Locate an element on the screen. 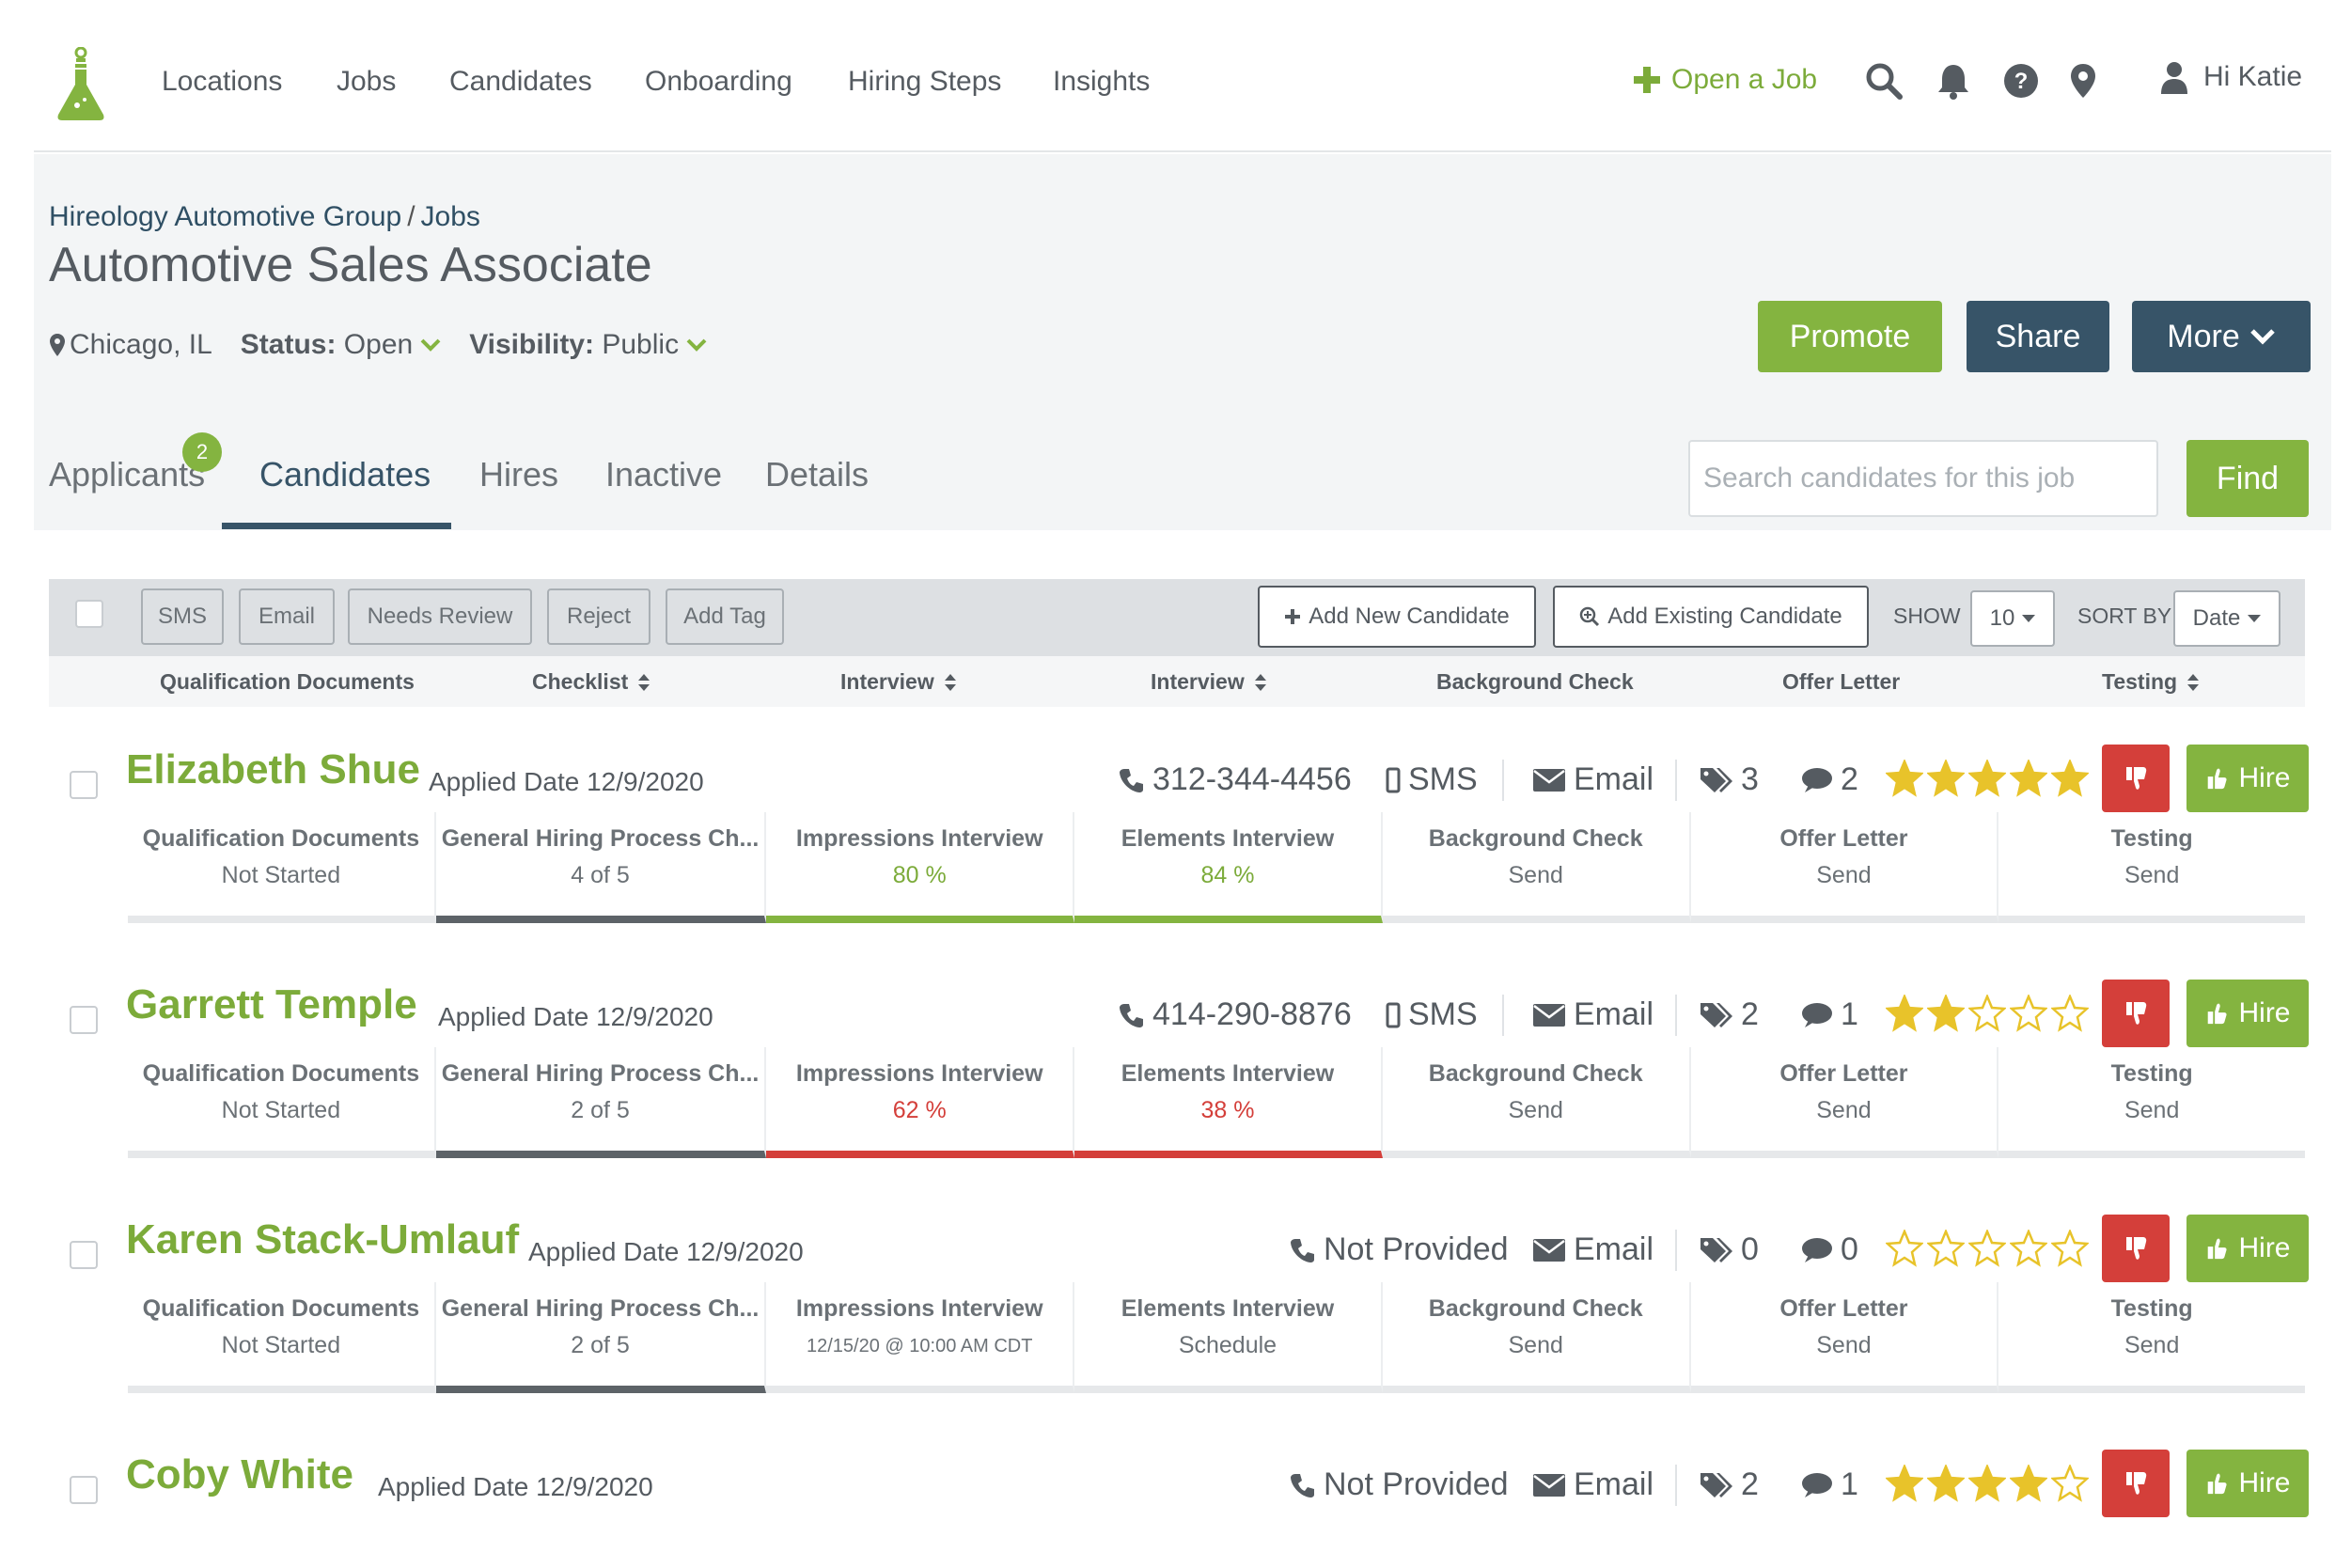 This screenshot has height=1568, width=2351. tags-count: 0 is located at coordinates (1729, 1249).